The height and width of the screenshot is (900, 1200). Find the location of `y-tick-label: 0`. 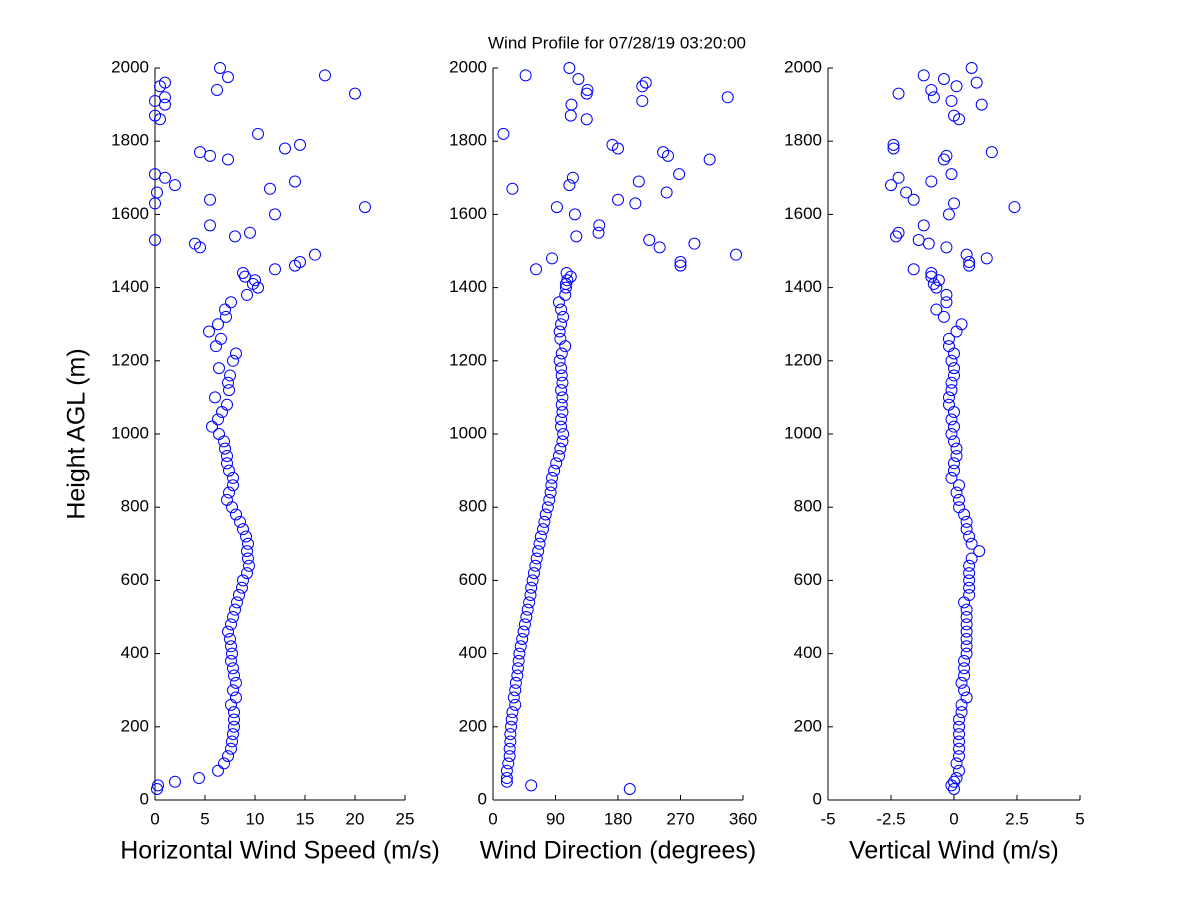

y-tick-label: 0 is located at coordinates (144, 798).